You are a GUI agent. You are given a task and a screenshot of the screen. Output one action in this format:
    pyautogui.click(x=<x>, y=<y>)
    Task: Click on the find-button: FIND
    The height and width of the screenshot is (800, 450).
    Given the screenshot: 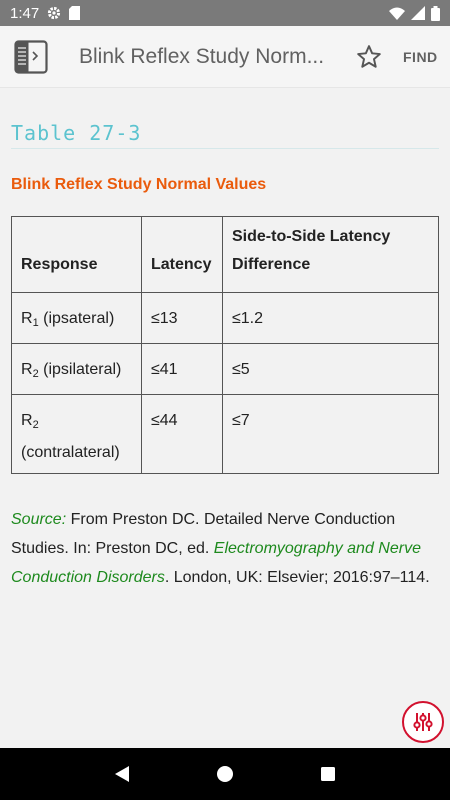 What is the action you would take?
    pyautogui.click(x=420, y=56)
    